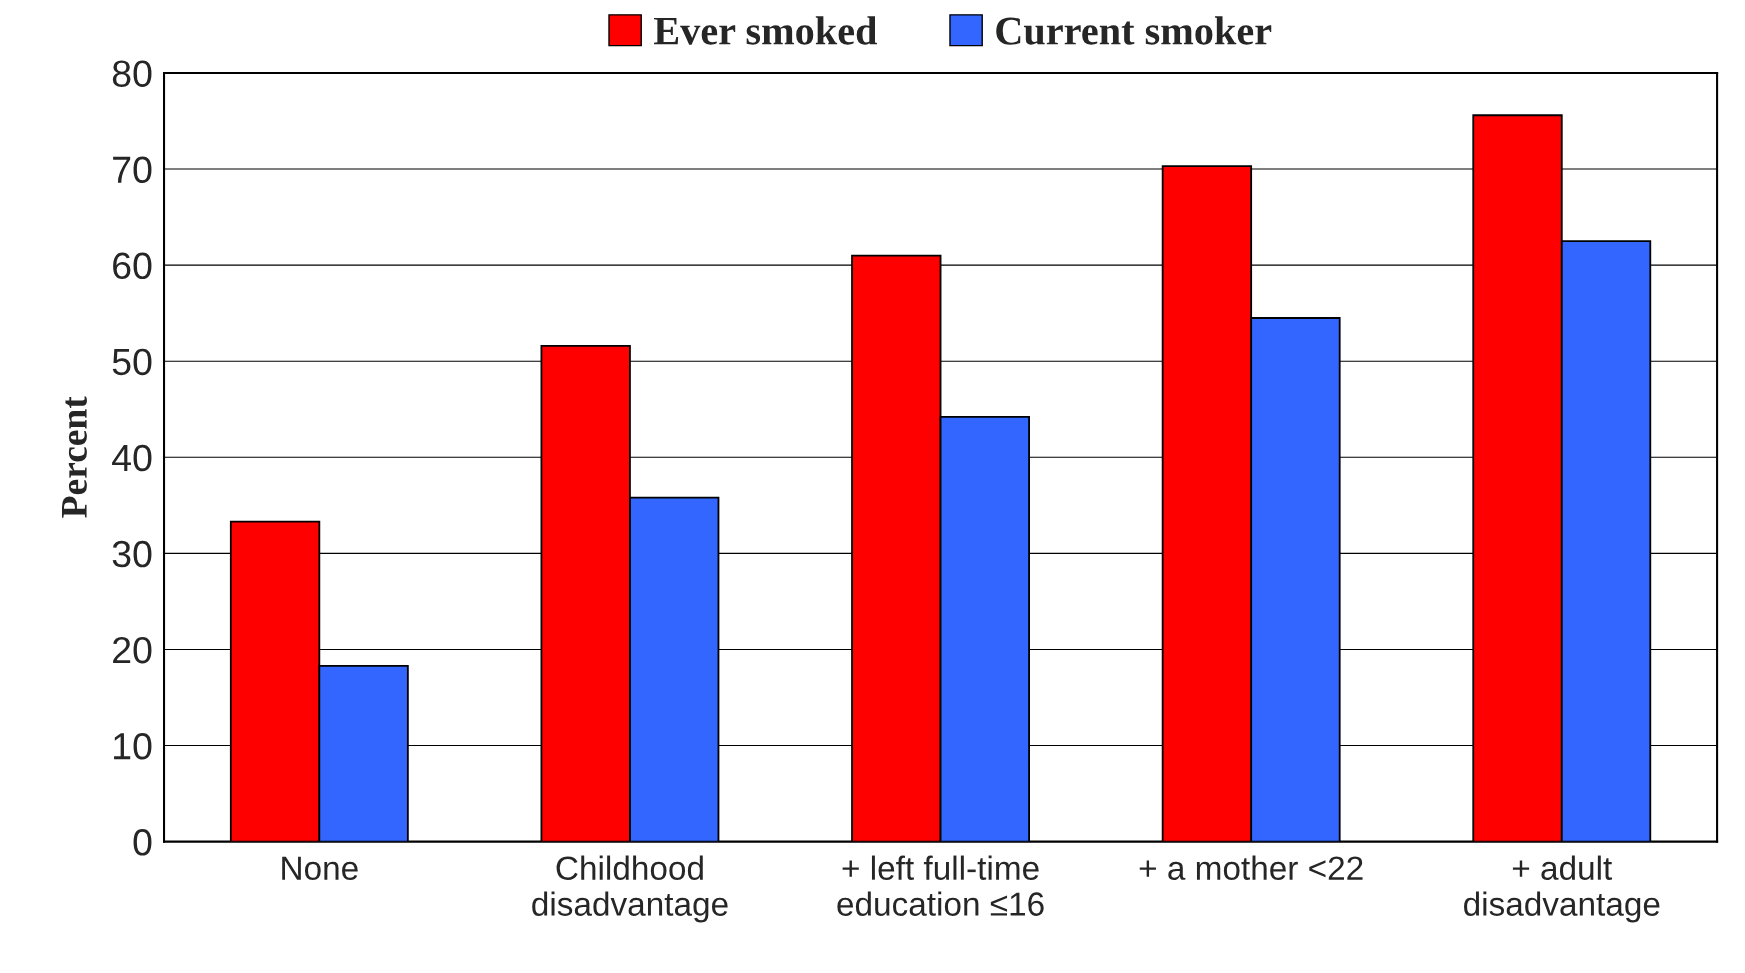  What do you see at coordinates (630, 889) in the screenshot?
I see `x-tick-label: Childhood disadvantage` at bounding box center [630, 889].